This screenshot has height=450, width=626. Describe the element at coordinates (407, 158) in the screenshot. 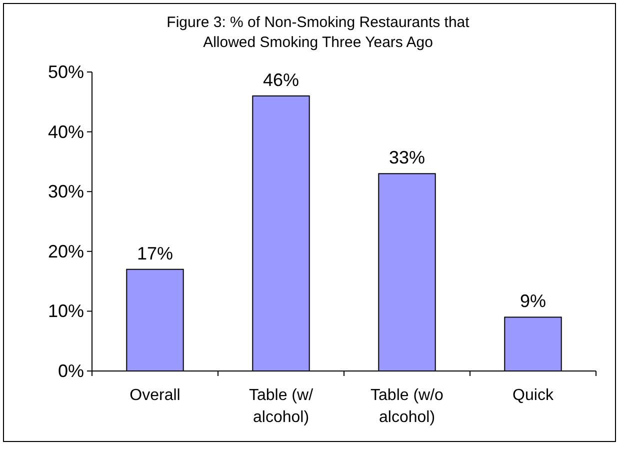

I see `data-label: 33%` at that location.